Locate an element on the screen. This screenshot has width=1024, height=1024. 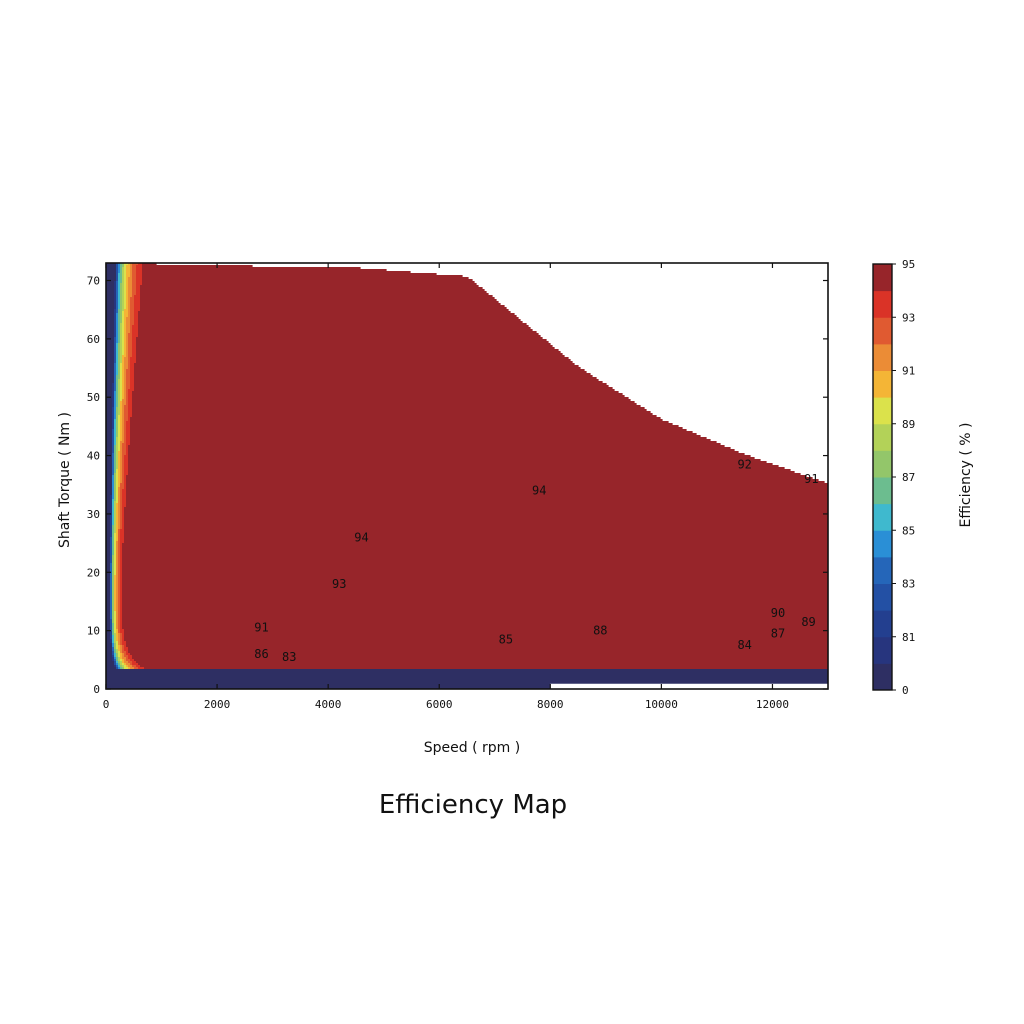
colorbar-tick-label: 0 is located at coordinates (905, 690).